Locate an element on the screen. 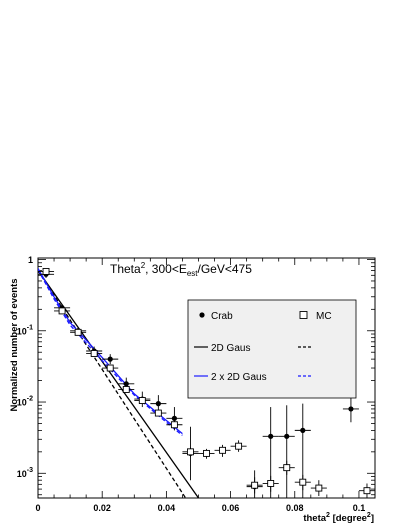 The image size is (407, 527). x-axis-label: theta2 [degree2] is located at coordinates (338, 518).